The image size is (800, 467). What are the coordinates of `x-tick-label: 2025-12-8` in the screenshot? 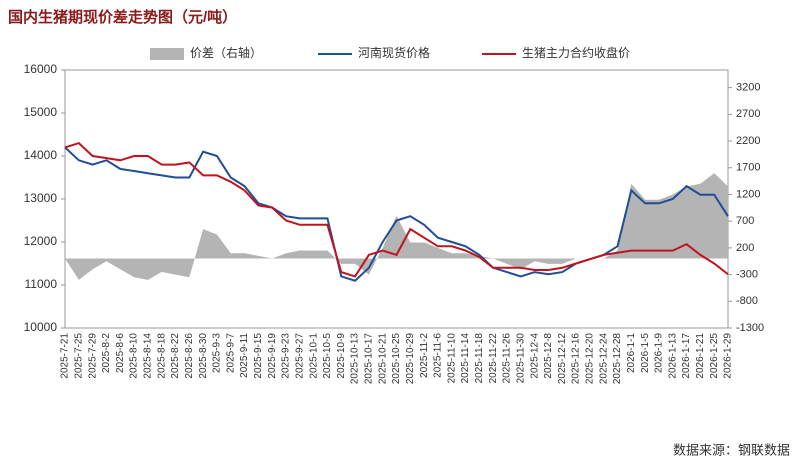 It's located at (548, 356).